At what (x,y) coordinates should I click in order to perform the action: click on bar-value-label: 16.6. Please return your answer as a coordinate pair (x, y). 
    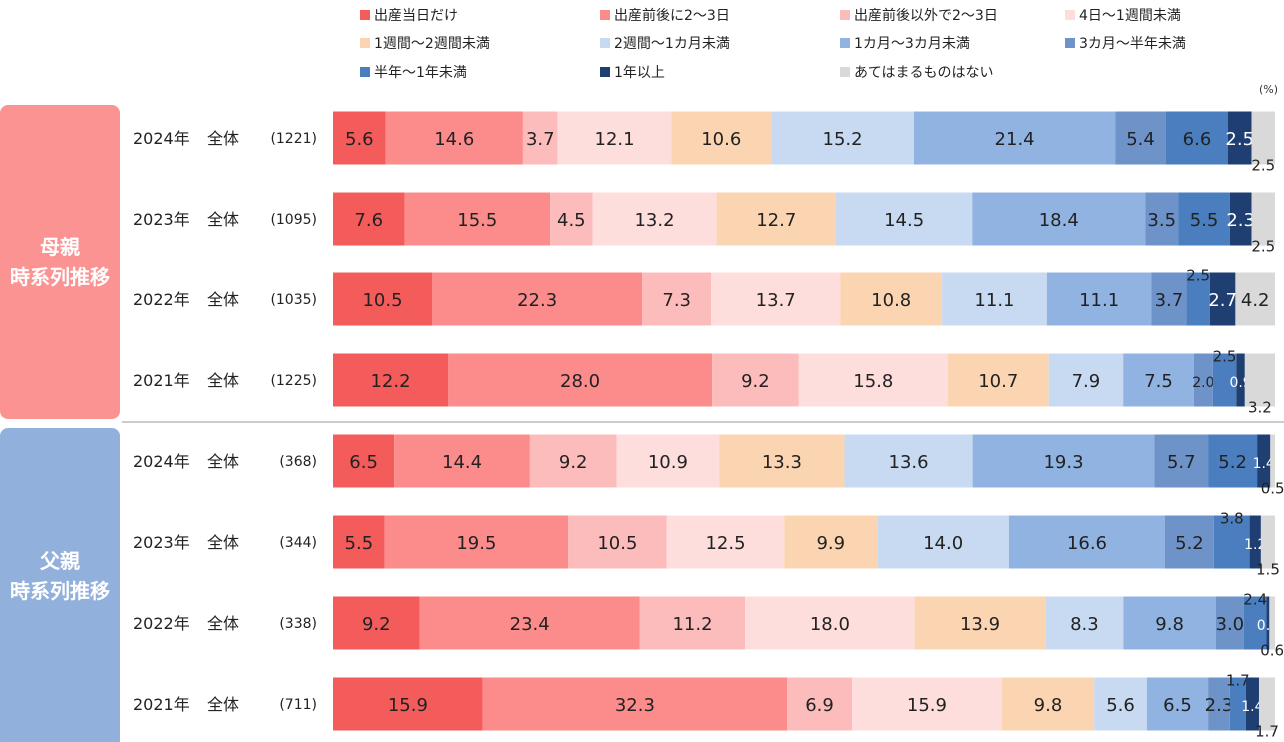
    Looking at the image, I should click on (1087, 543).